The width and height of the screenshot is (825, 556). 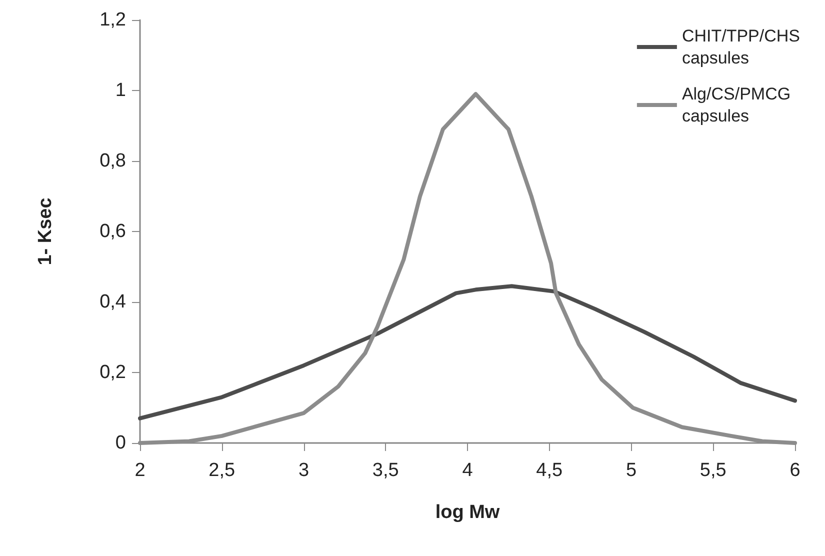 I want to click on x-tick-label: 6, so click(x=795, y=470).